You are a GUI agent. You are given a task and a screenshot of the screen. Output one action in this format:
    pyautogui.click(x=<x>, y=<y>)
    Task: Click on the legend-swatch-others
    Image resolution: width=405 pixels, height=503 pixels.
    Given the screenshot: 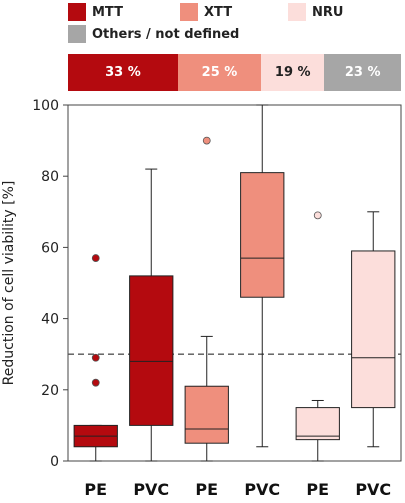 What is the action you would take?
    pyautogui.click(x=77, y=34)
    